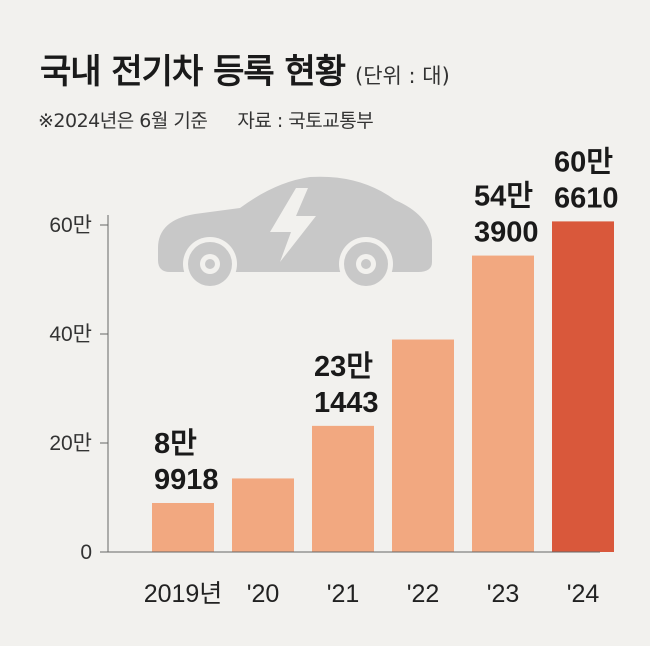  Describe the element at coordinates (346, 403) in the screenshot. I see `data-label-line2: 1443` at that location.